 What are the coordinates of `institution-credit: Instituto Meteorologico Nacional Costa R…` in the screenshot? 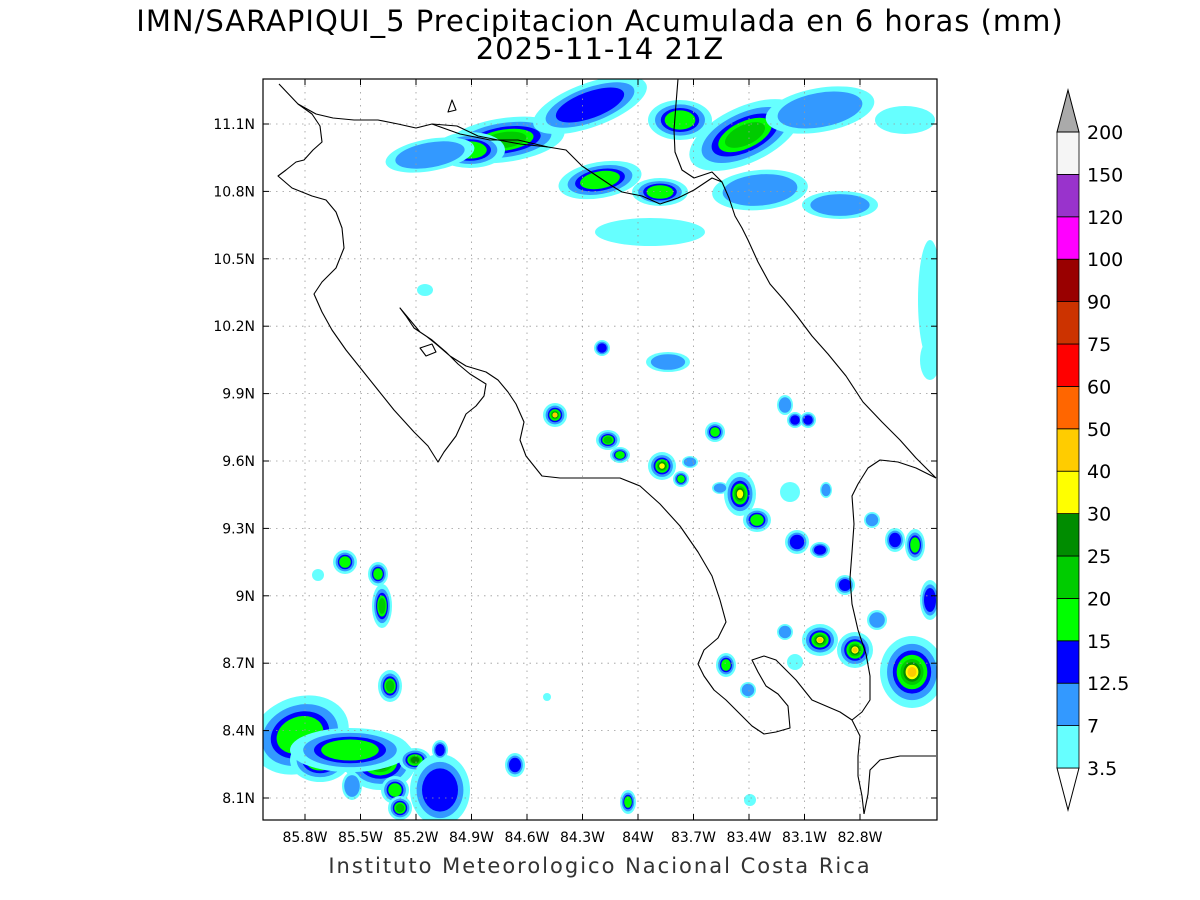 It's located at (600, 866).